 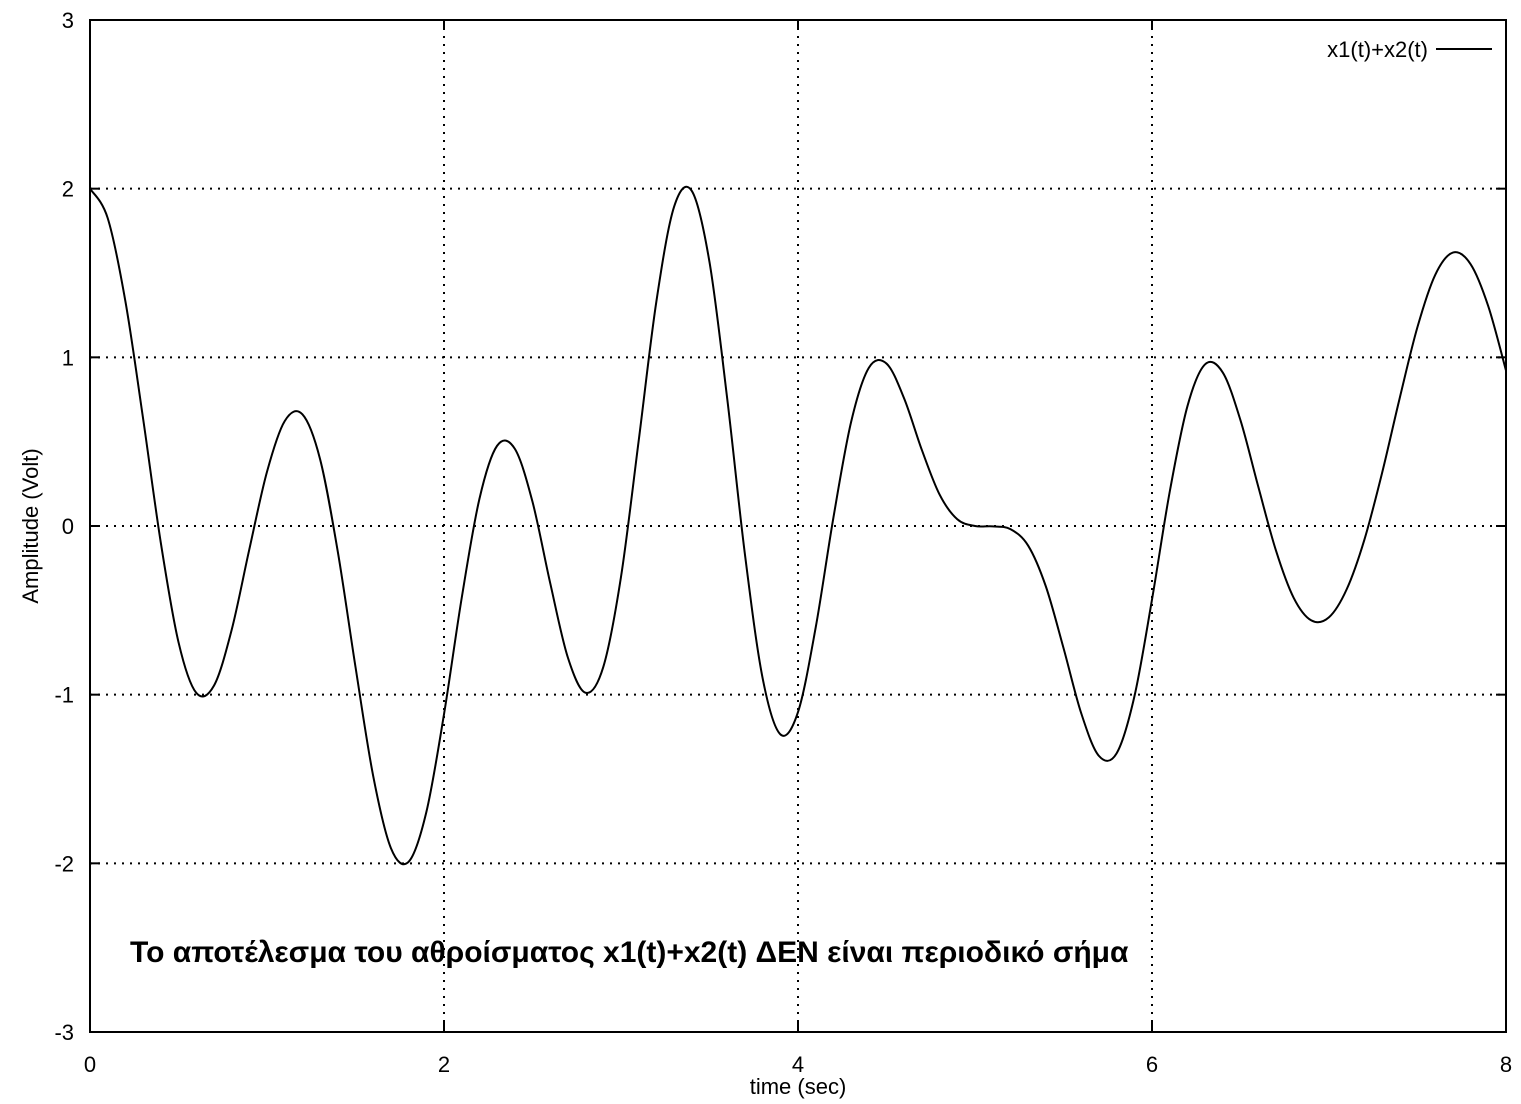 What do you see at coordinates (30, 525) in the screenshot?
I see `y-axis-label: Amplitude (Volt)` at bounding box center [30, 525].